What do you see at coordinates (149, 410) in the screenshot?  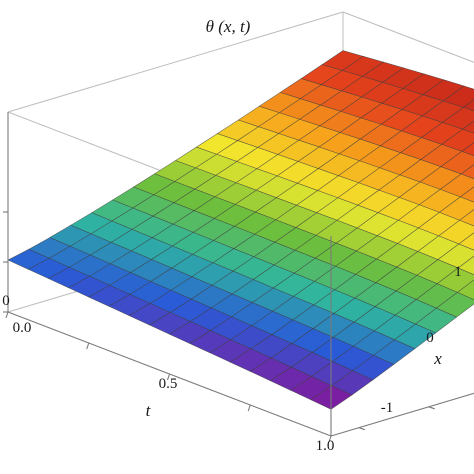 I see `t-axis-title: t` at bounding box center [149, 410].